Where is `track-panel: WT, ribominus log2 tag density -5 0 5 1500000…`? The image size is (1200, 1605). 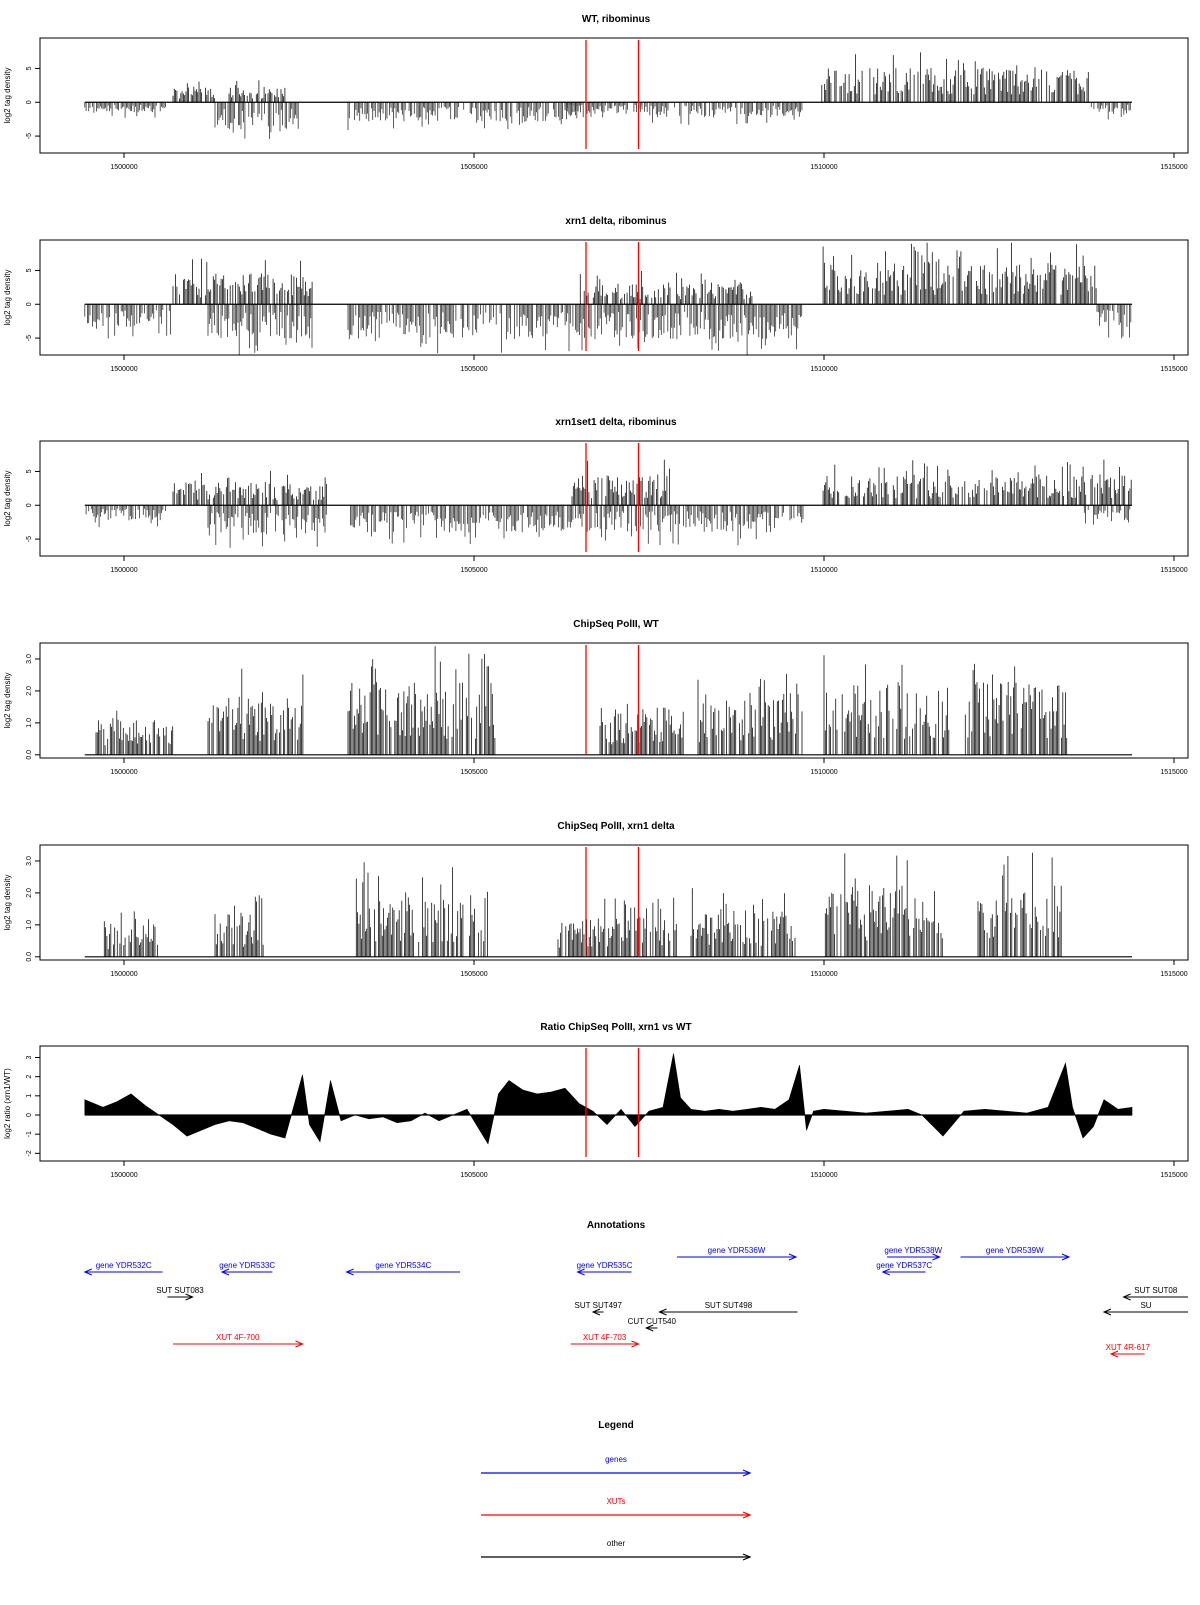 track-panel: WT, ribominus log2 tag density -5 0 5 1500000… is located at coordinates (596, 92).